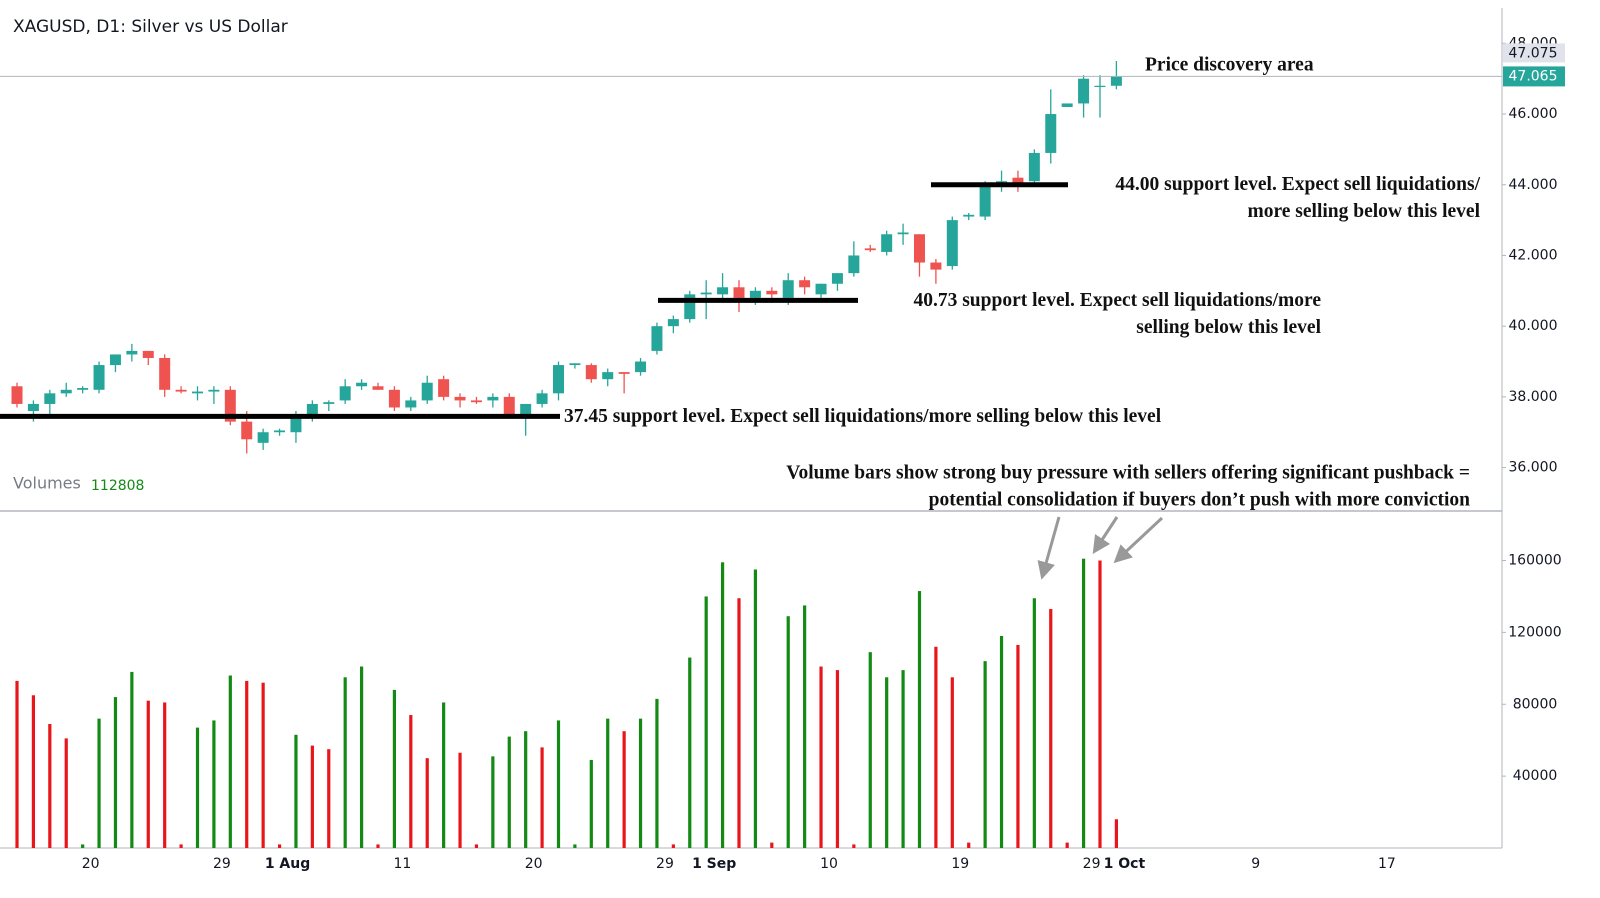 Image resolution: width=1600 pixels, height=898 pixels. What do you see at coordinates (960, 864) in the screenshot?
I see `x-tick-label: 19` at bounding box center [960, 864].